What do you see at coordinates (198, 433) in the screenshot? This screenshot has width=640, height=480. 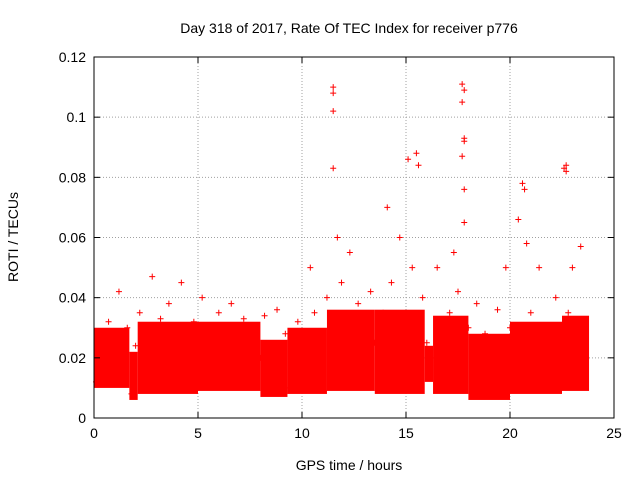 I see `x-tick-label: 5` at bounding box center [198, 433].